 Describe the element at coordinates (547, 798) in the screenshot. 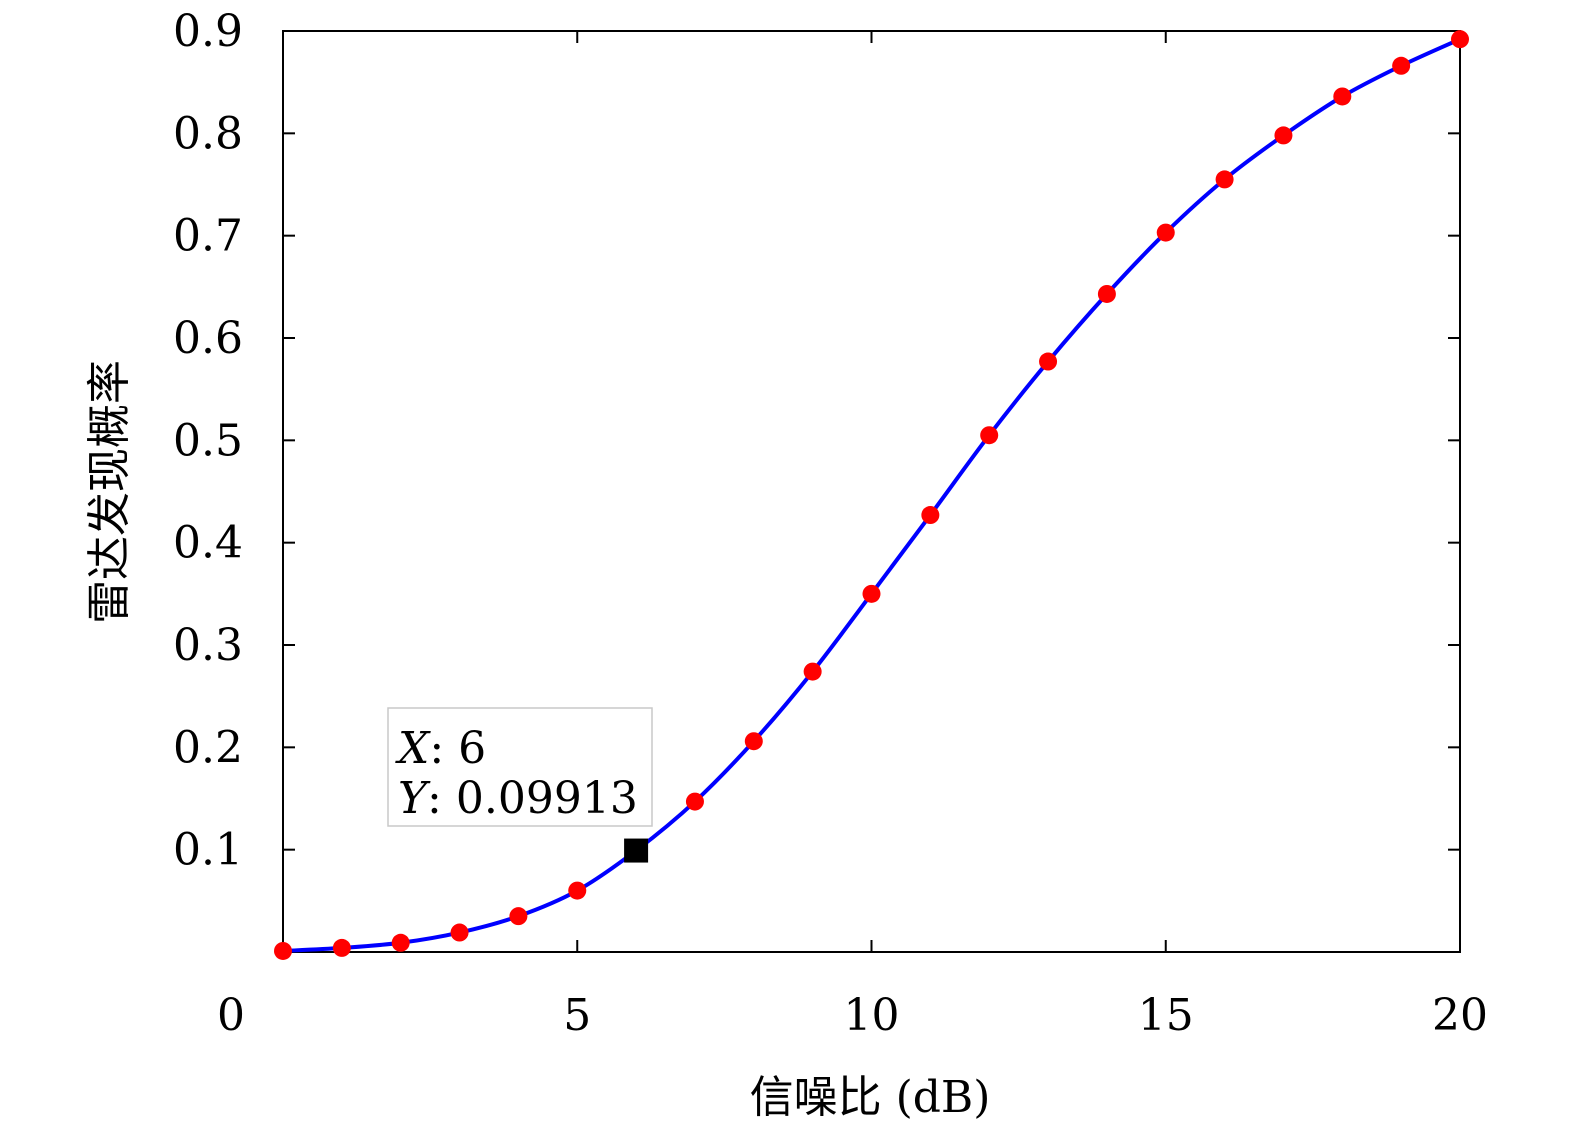

I see `datatip-y-value: 0.09913` at that location.